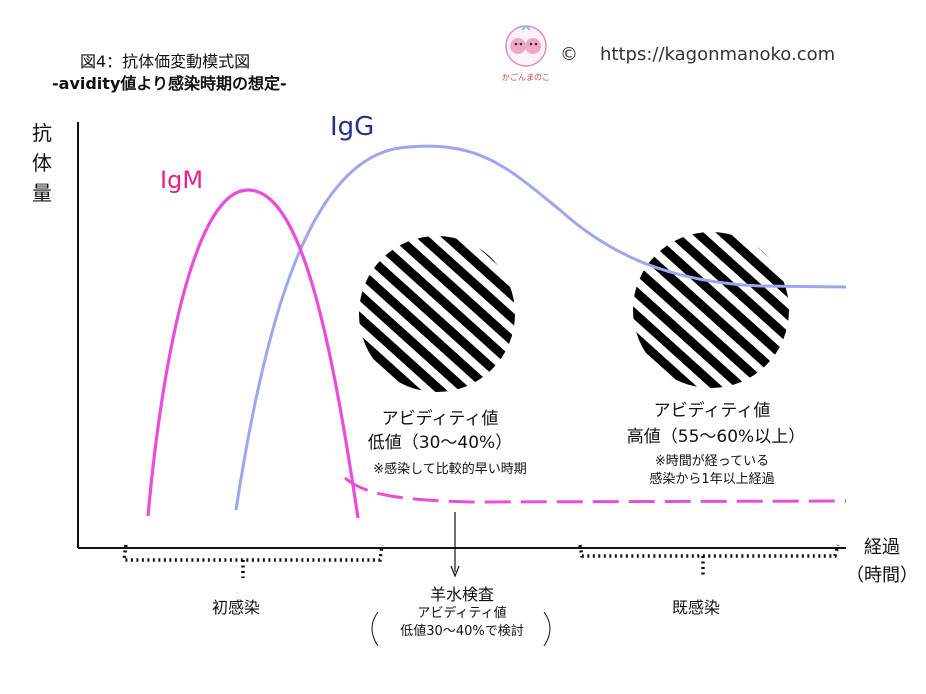 Image resolution: width=926 pixels, height=694 pixels. I want to click on site-url: https://kagonmanoko.com, so click(718, 54).